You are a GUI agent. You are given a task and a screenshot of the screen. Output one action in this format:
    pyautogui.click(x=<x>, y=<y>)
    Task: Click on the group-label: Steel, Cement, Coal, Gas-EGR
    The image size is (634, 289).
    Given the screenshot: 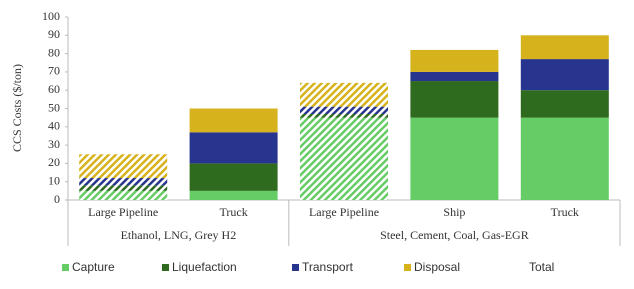 What is the action you would take?
    pyautogui.click(x=454, y=235)
    